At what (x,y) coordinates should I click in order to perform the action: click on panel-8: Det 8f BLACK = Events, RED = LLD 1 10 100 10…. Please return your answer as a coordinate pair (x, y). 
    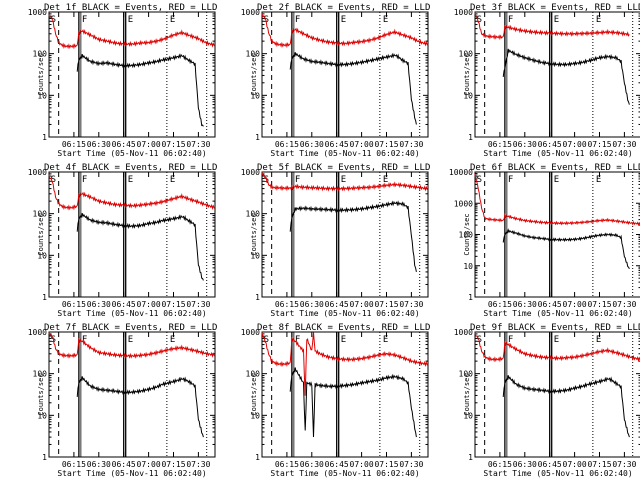
    Looking at the image, I should click on (336, 400).